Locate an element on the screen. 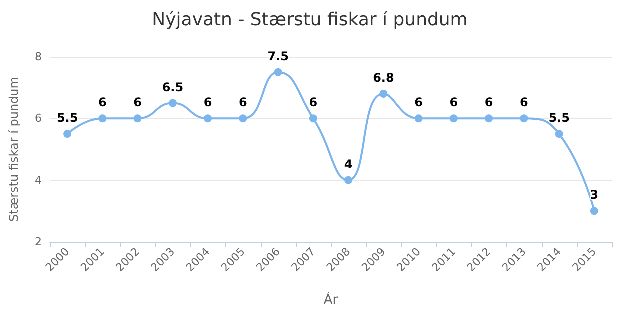 The height and width of the screenshot is (330, 620). data-label: 4 is located at coordinates (348, 164).